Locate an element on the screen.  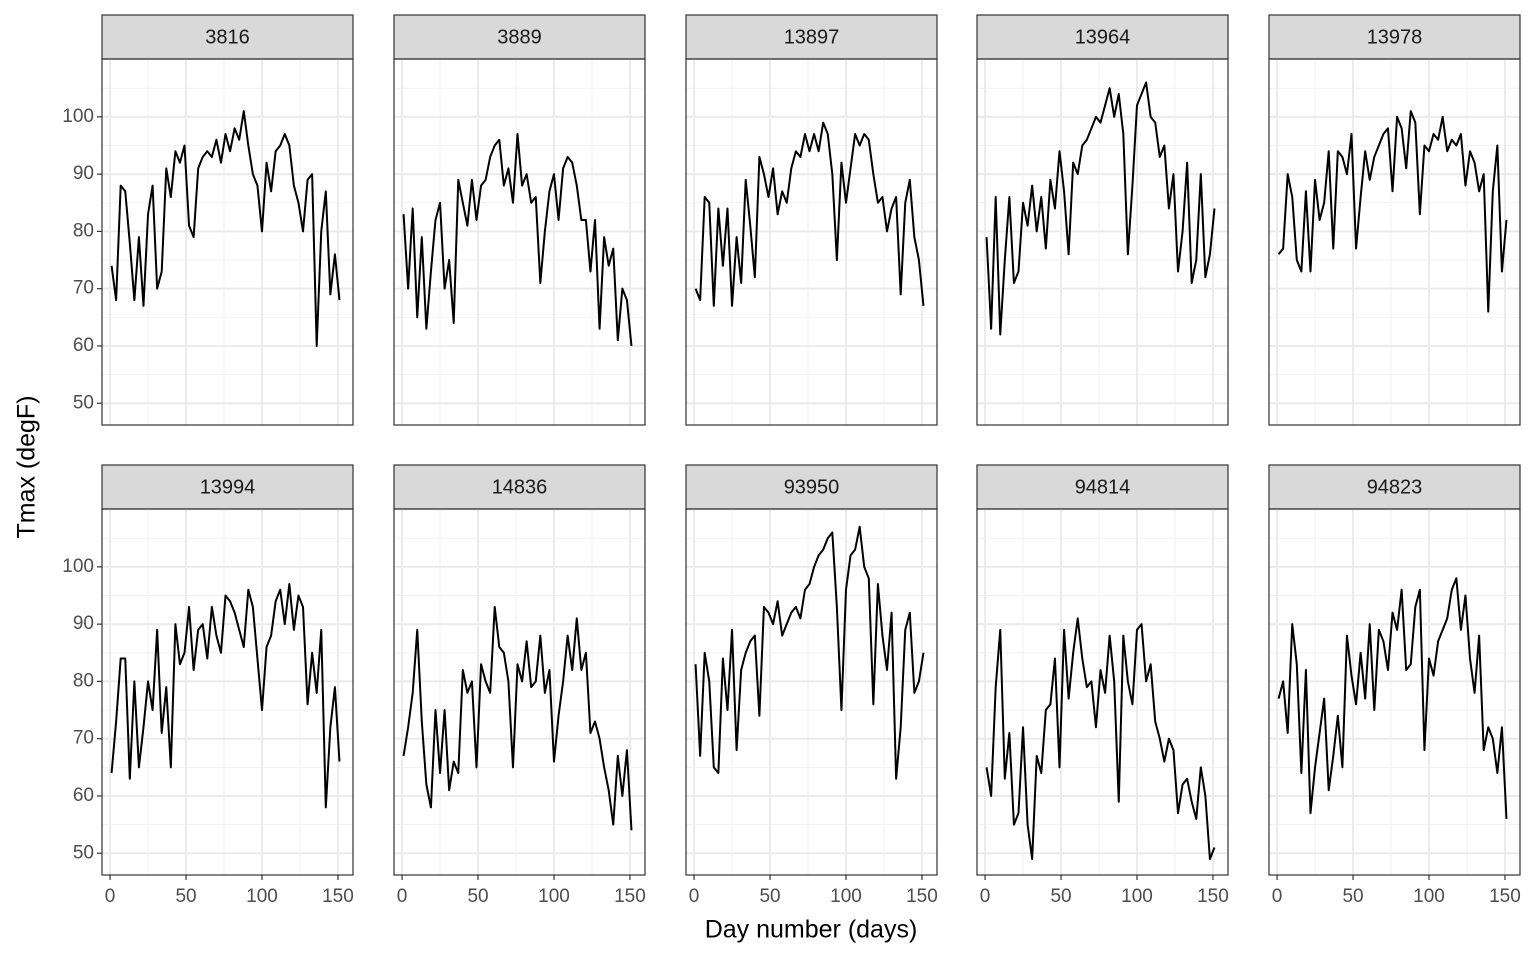
strip-label: 13964 is located at coordinates (1103, 37).